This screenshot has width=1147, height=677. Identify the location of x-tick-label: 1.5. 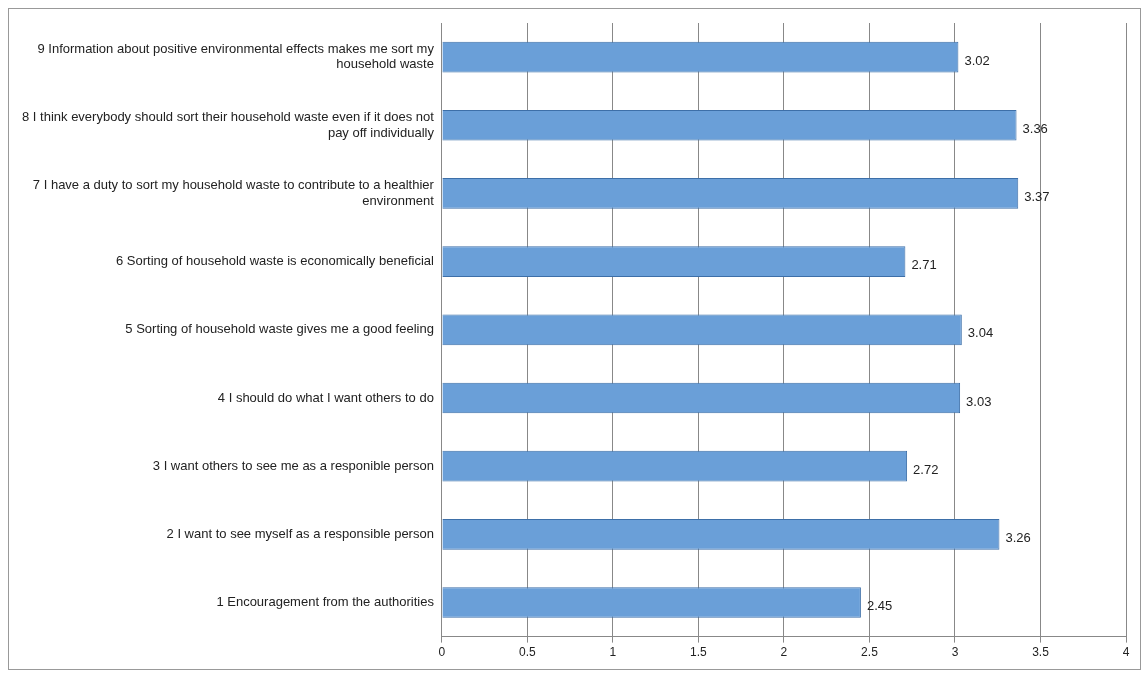
(699, 652).